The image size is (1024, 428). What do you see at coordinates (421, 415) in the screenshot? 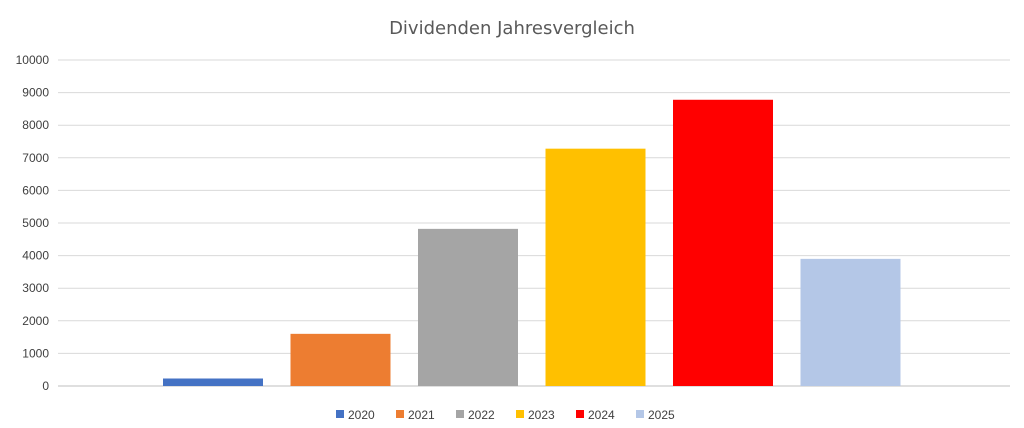
I see `legend-label-2021: 2021` at bounding box center [421, 415].